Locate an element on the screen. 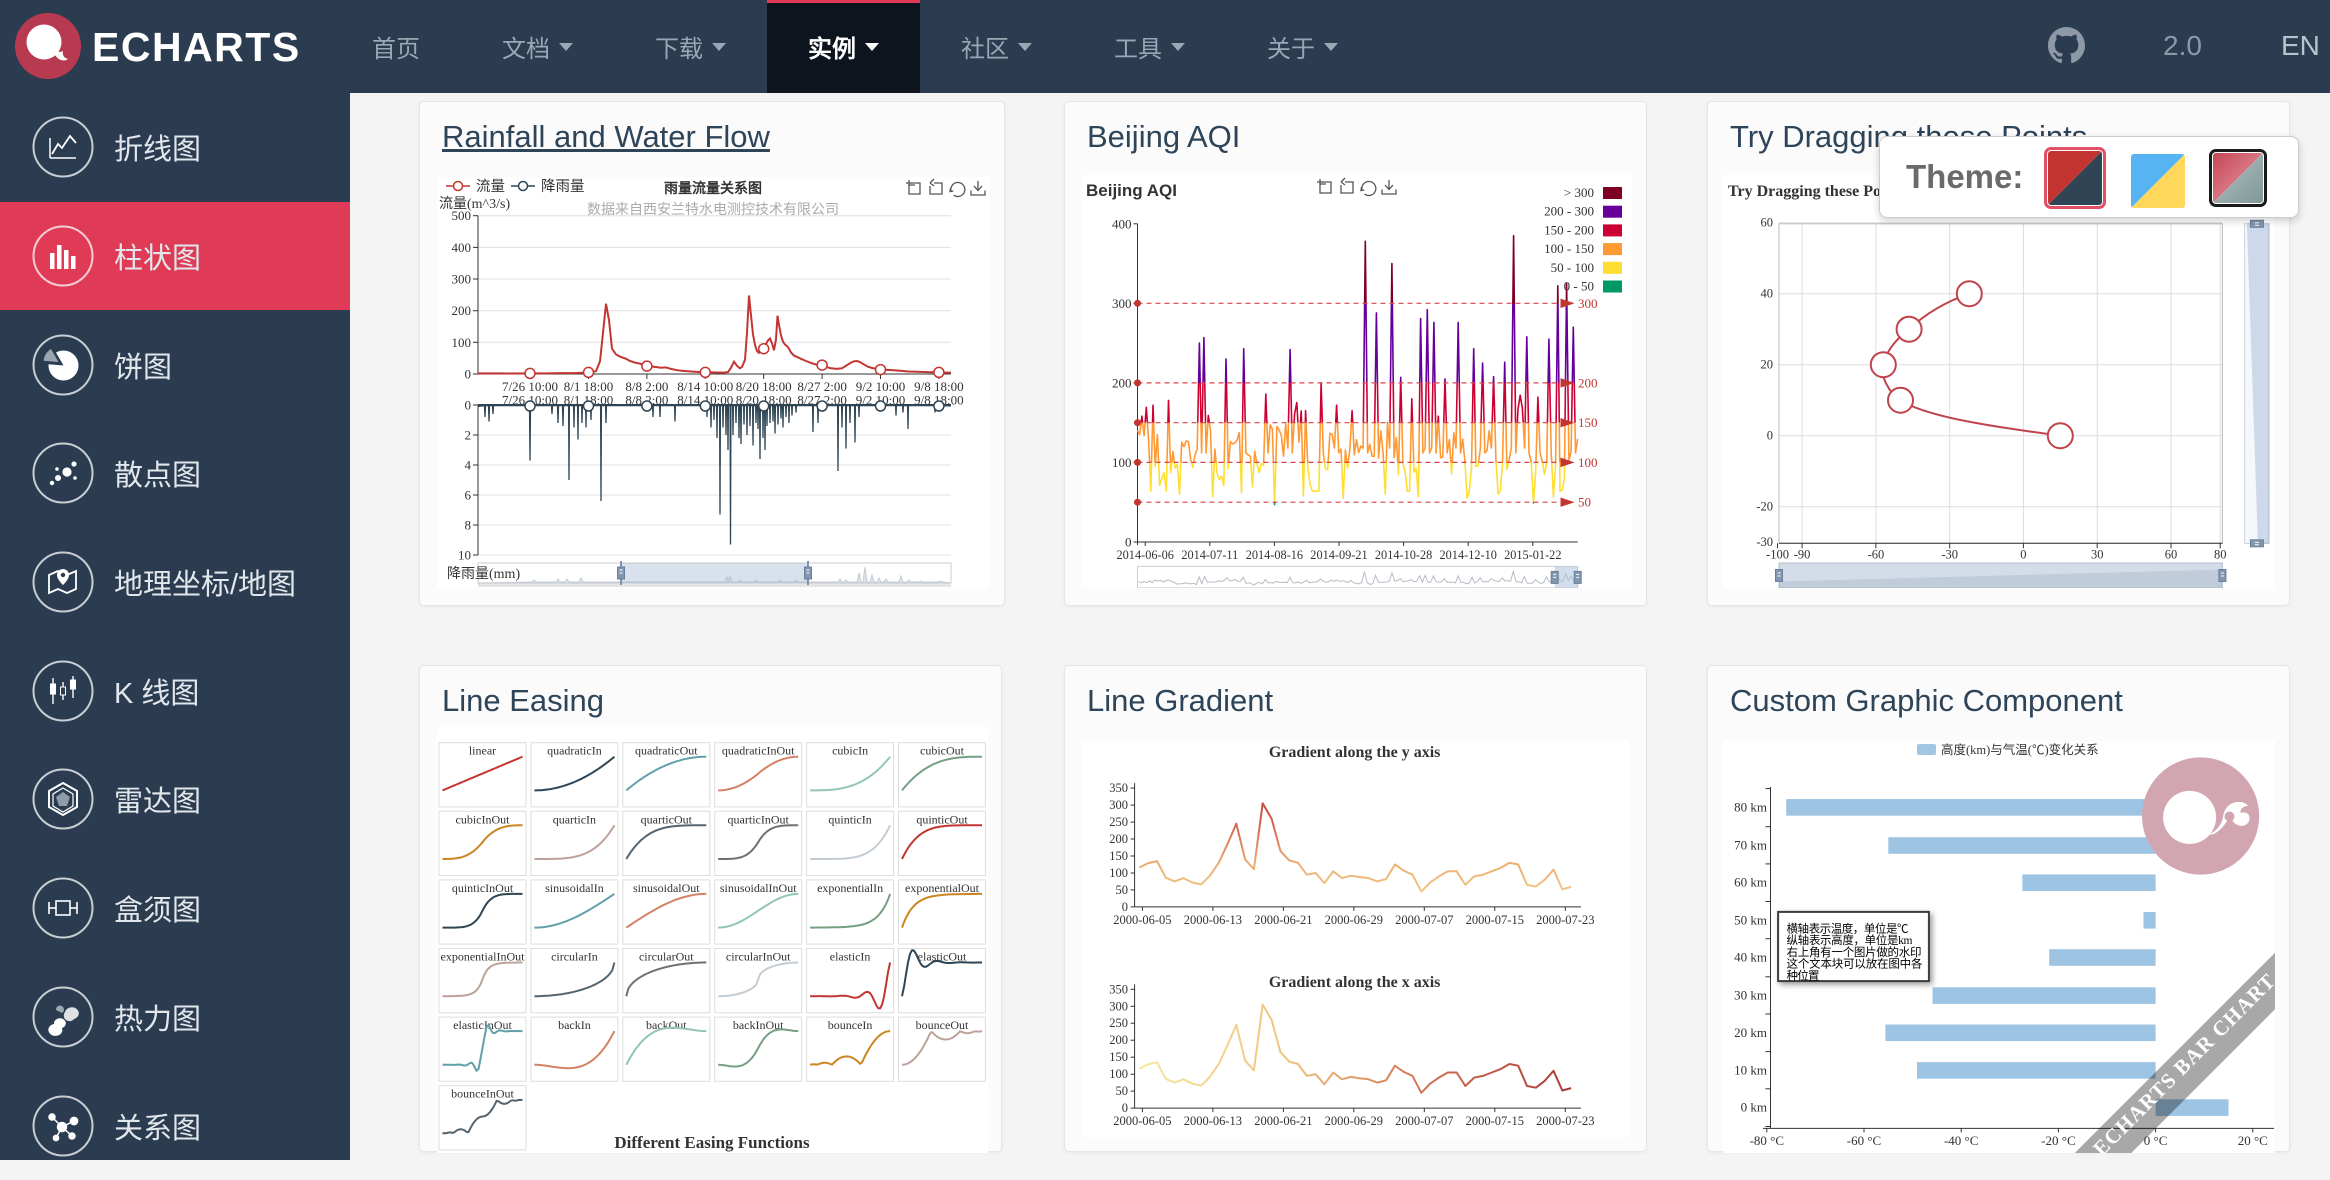 The image size is (2330, 1180). svg-text: 2014-07-11 is located at coordinates (1209, 555).